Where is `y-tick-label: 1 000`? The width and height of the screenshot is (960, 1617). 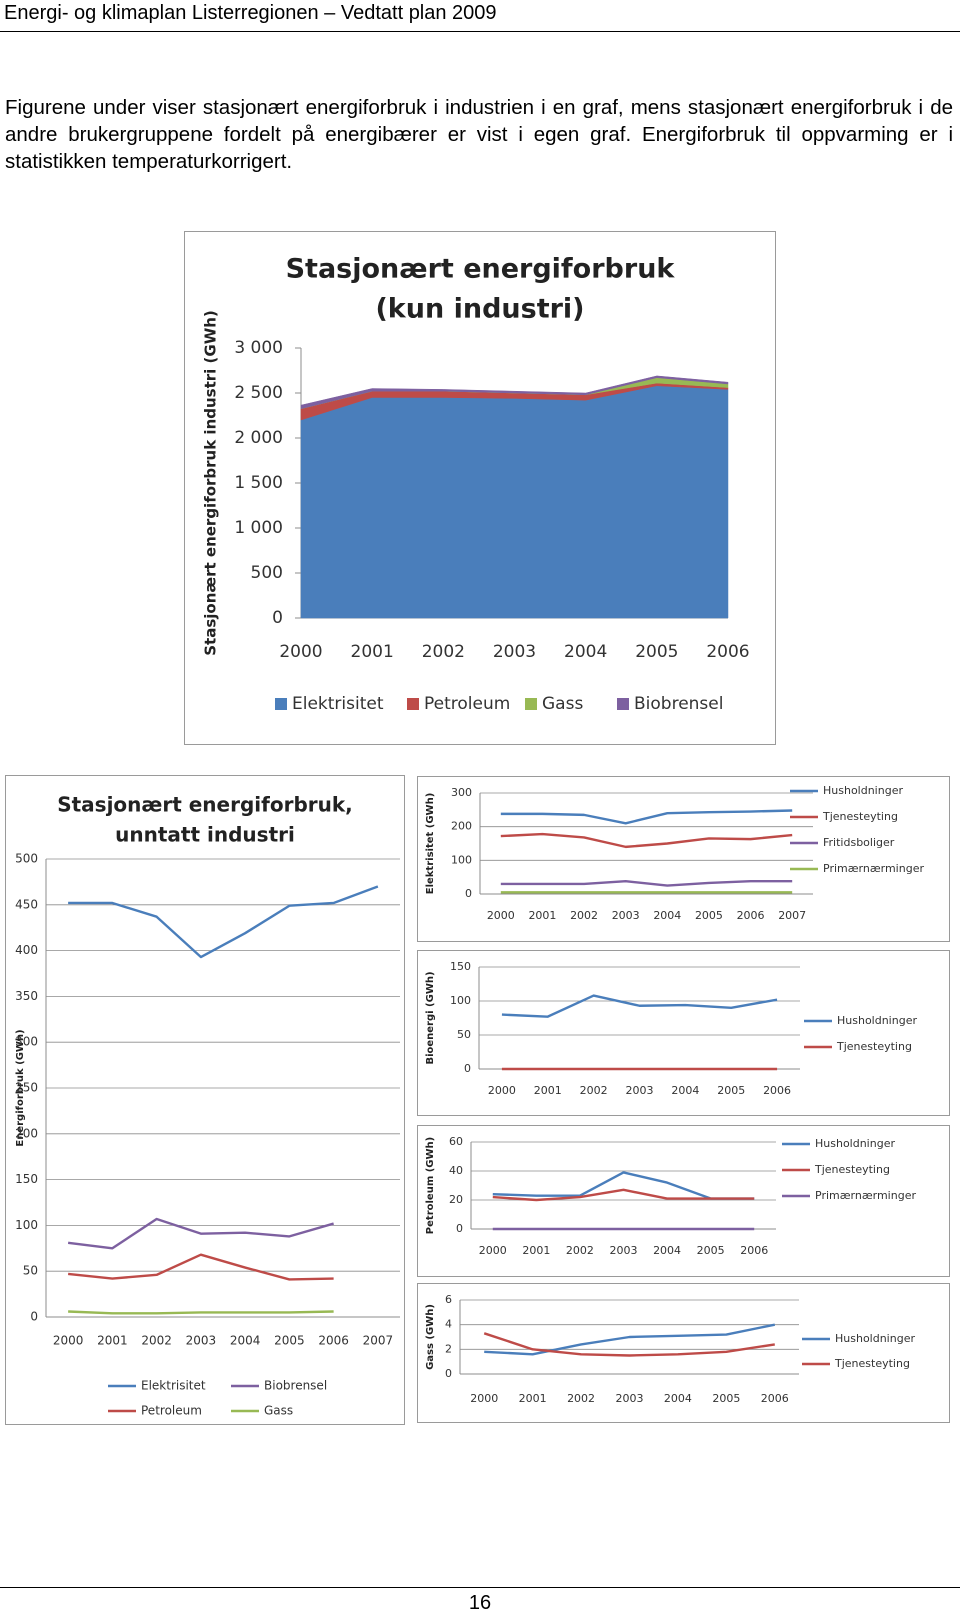
y-tick-label: 1 000 is located at coordinates (258, 528).